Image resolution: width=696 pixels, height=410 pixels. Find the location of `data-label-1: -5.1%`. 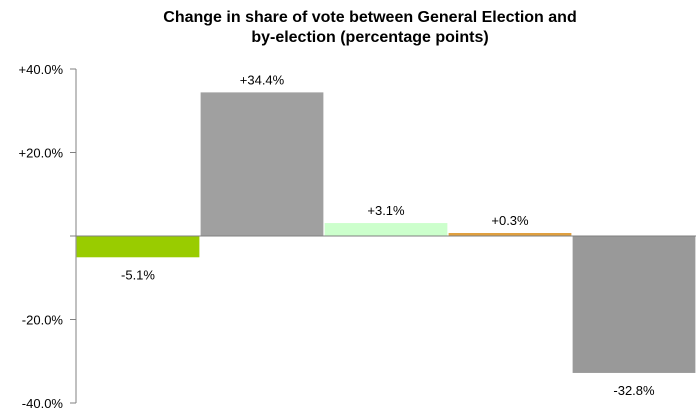

data-label-1: -5.1% is located at coordinates (138, 274).